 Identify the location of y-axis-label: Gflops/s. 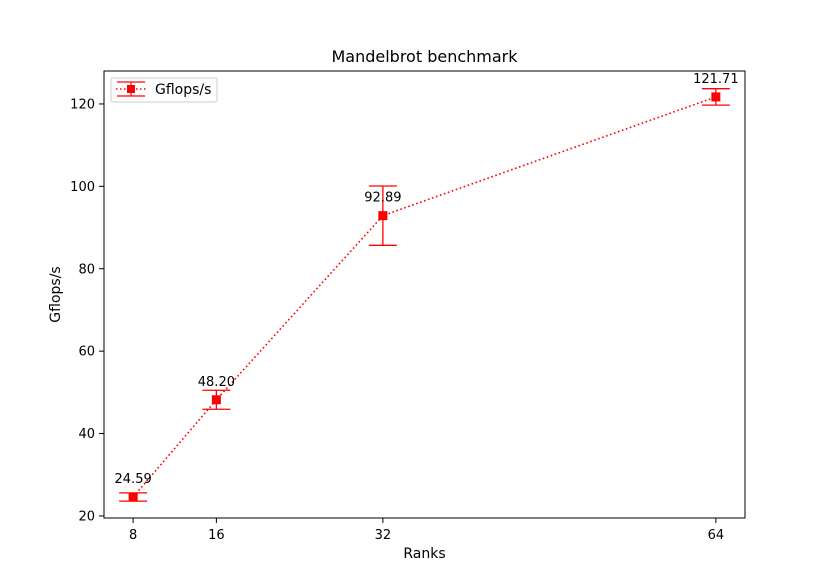
(56, 294).